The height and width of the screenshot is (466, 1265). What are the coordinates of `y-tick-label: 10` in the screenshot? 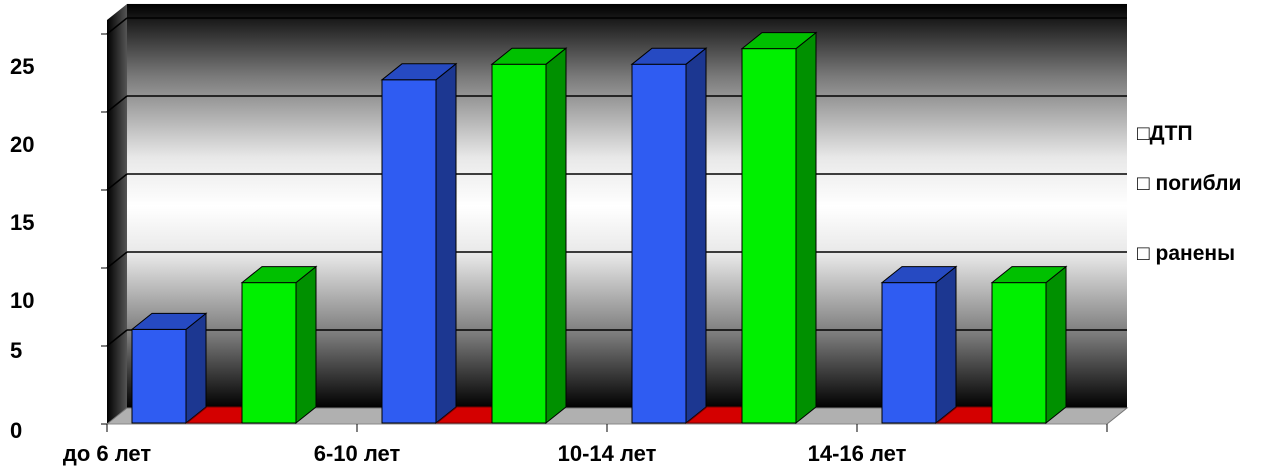 It's located at (22, 300).